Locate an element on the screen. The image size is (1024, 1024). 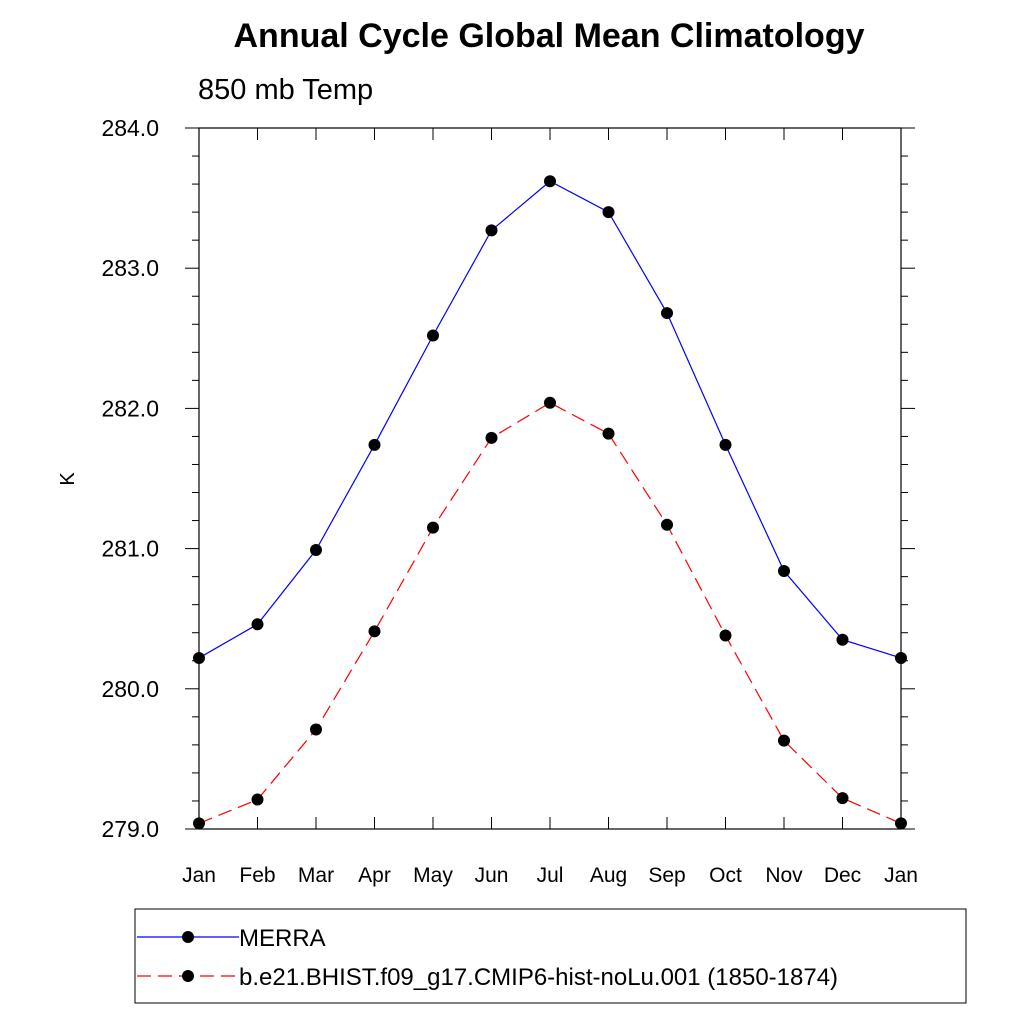
legend-label: MERRA is located at coordinates (282, 938).